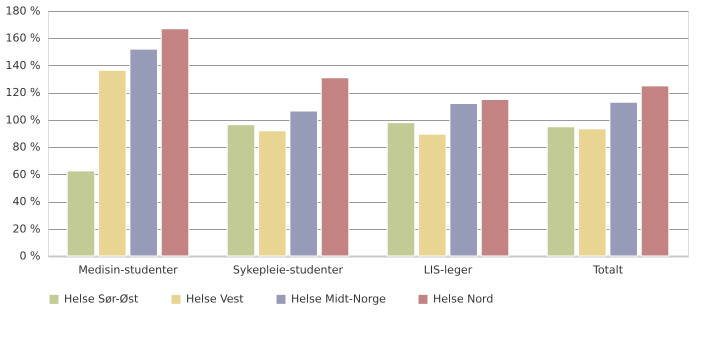 The image size is (720, 341). What do you see at coordinates (23, 38) in the screenshot?
I see `y-tick-label: 160 %` at bounding box center [23, 38].